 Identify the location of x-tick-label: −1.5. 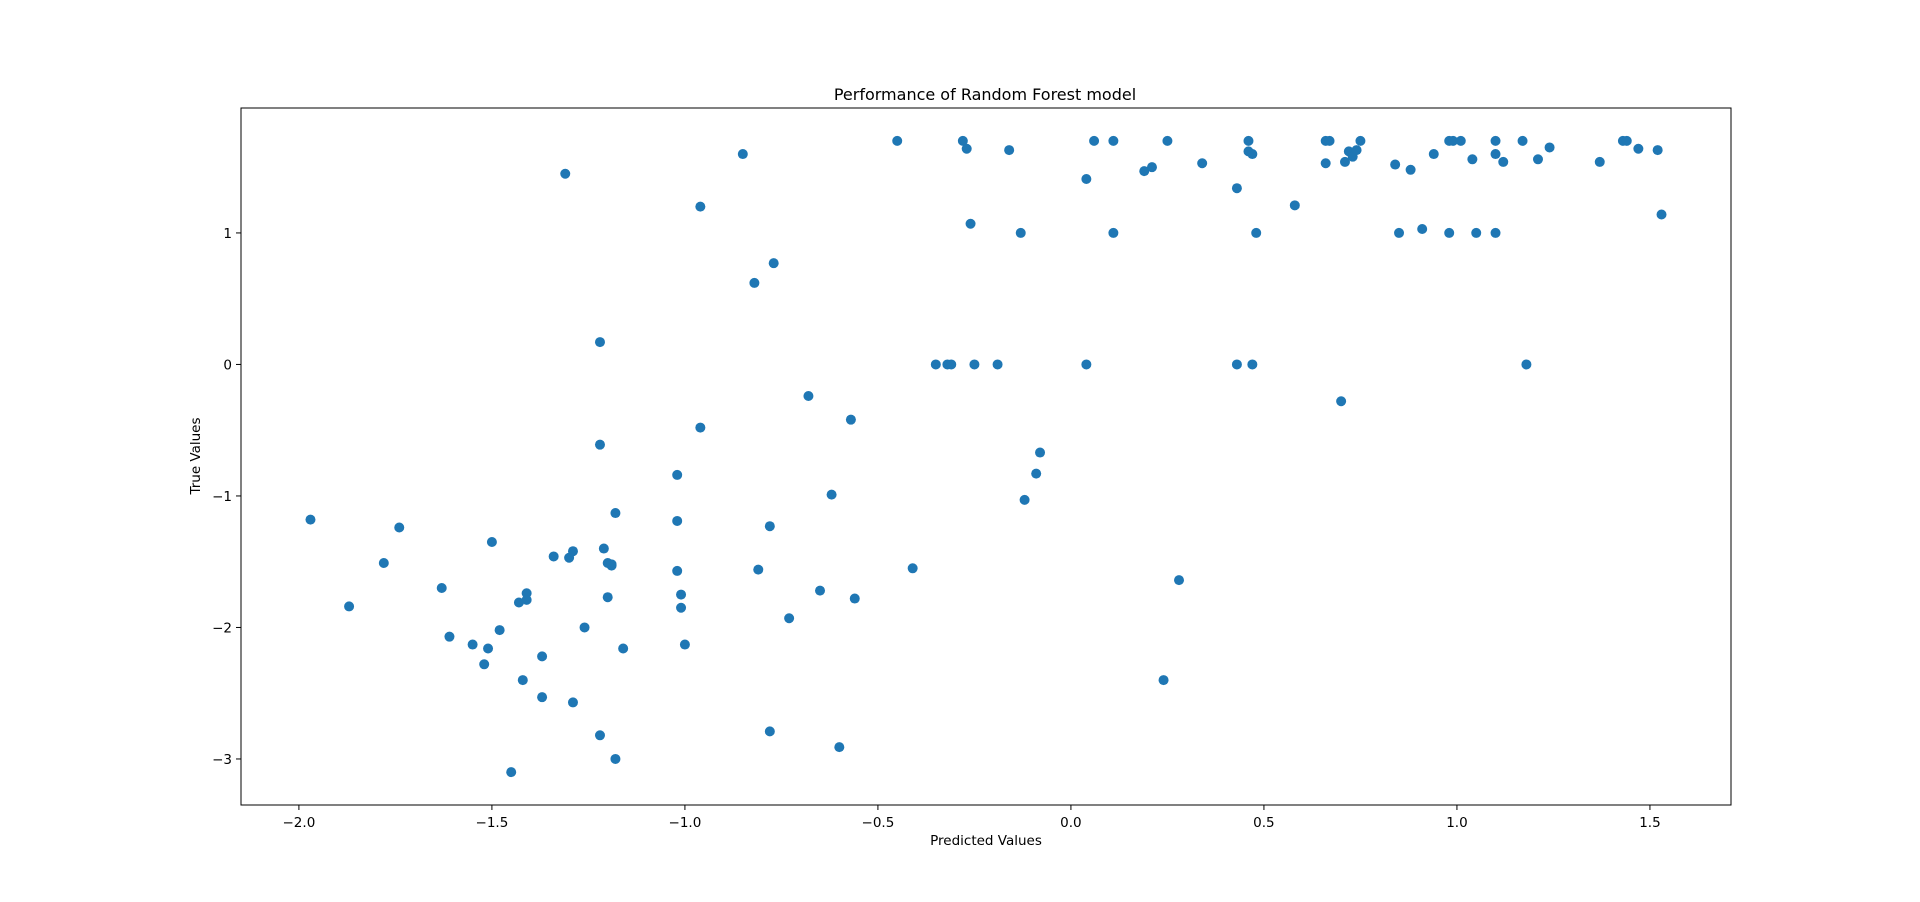
(492, 823).